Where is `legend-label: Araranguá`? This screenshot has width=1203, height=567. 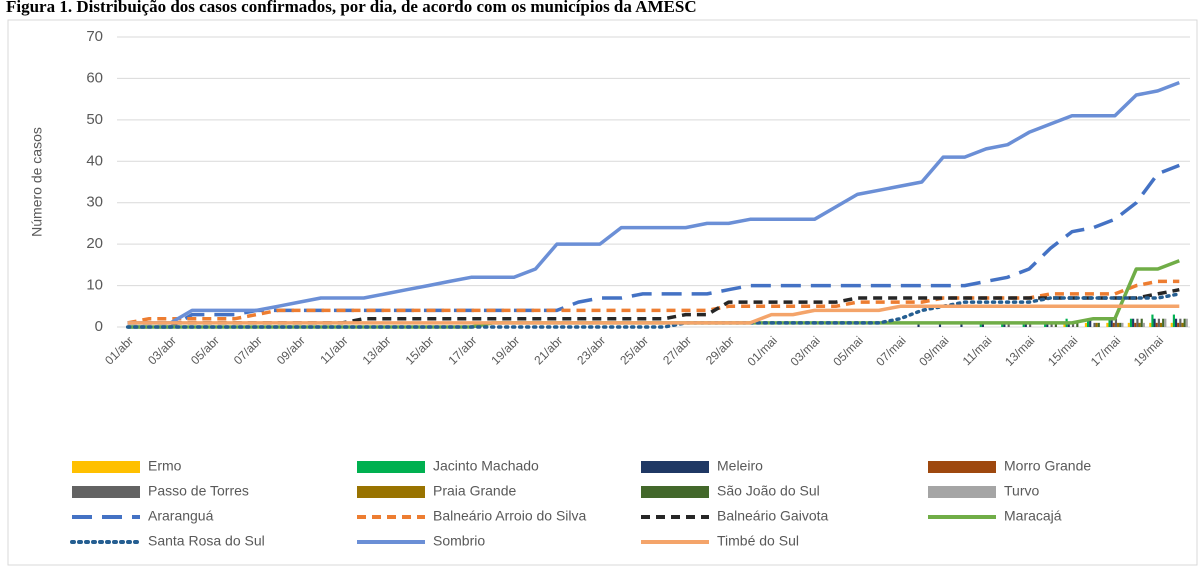
legend-label: Araranguá is located at coordinates (181, 516).